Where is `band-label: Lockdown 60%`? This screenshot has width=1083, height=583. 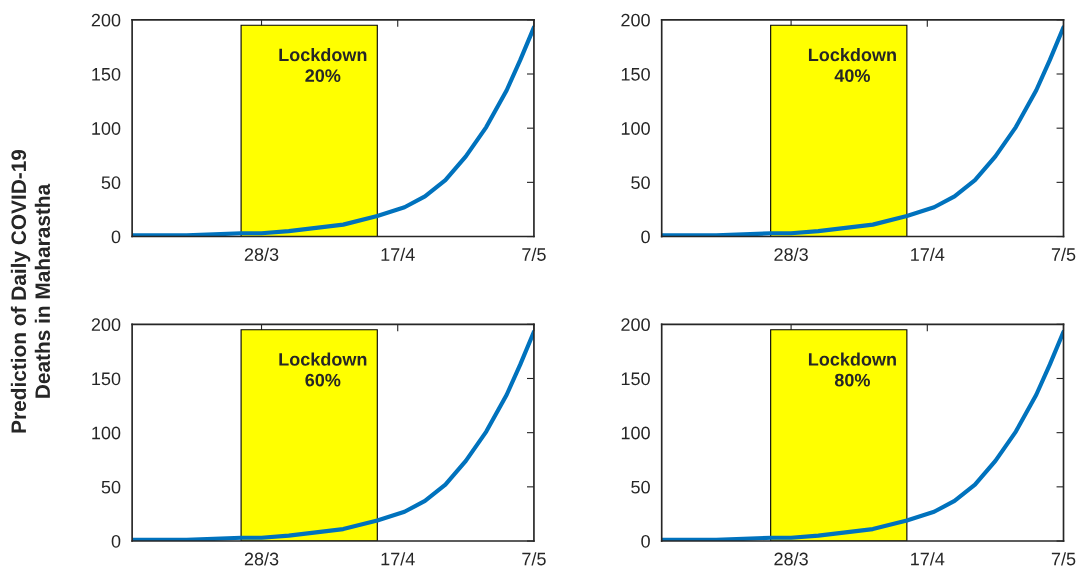 band-label: Lockdown 60% is located at coordinates (323, 369).